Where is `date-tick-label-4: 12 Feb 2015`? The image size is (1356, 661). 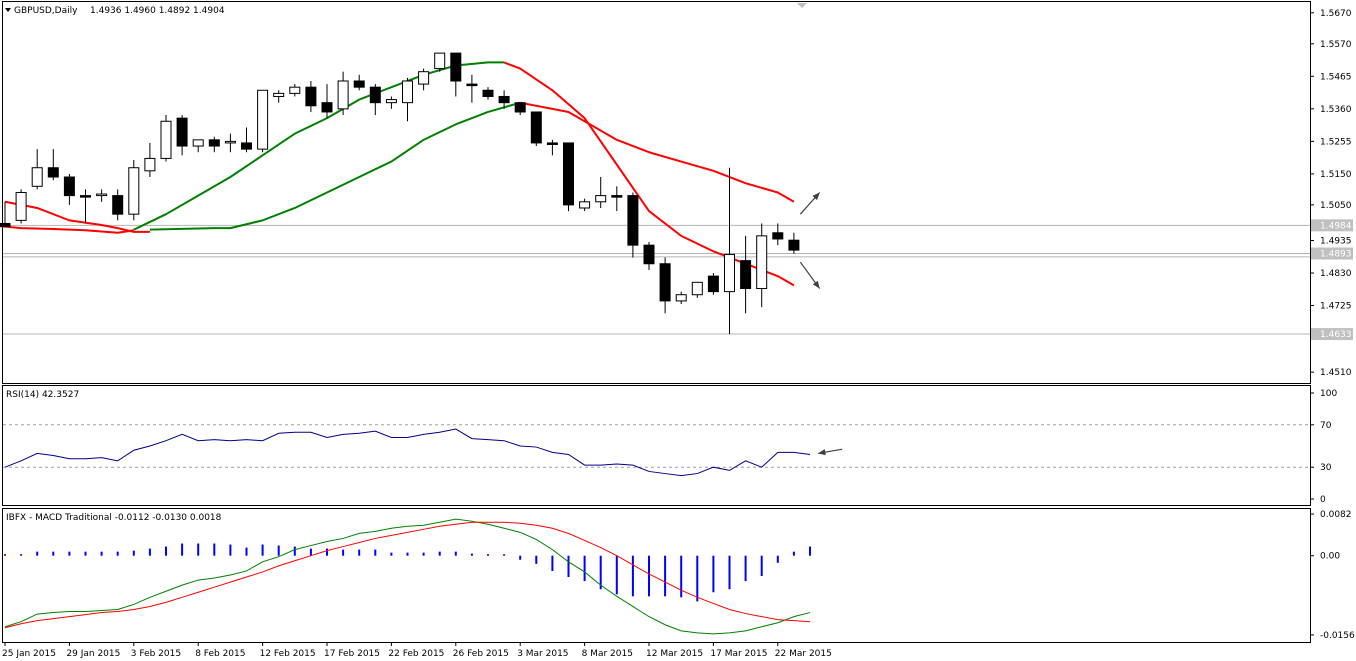 date-tick-label-4: 12 Feb 2015 is located at coordinates (288, 654).